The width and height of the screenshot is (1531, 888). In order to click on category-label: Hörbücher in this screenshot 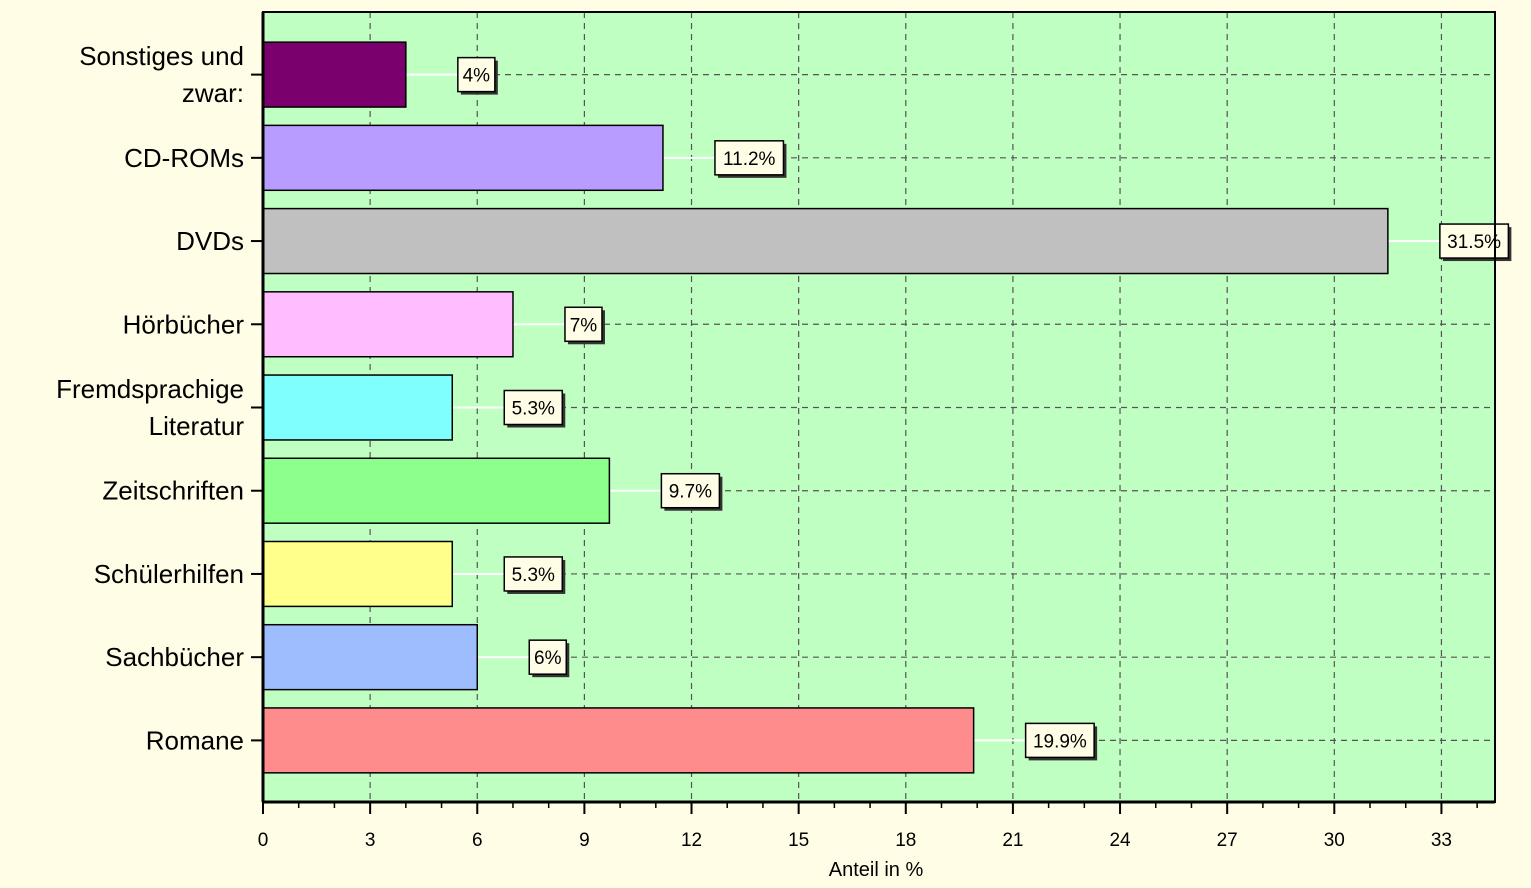, I will do `click(184, 324)`.